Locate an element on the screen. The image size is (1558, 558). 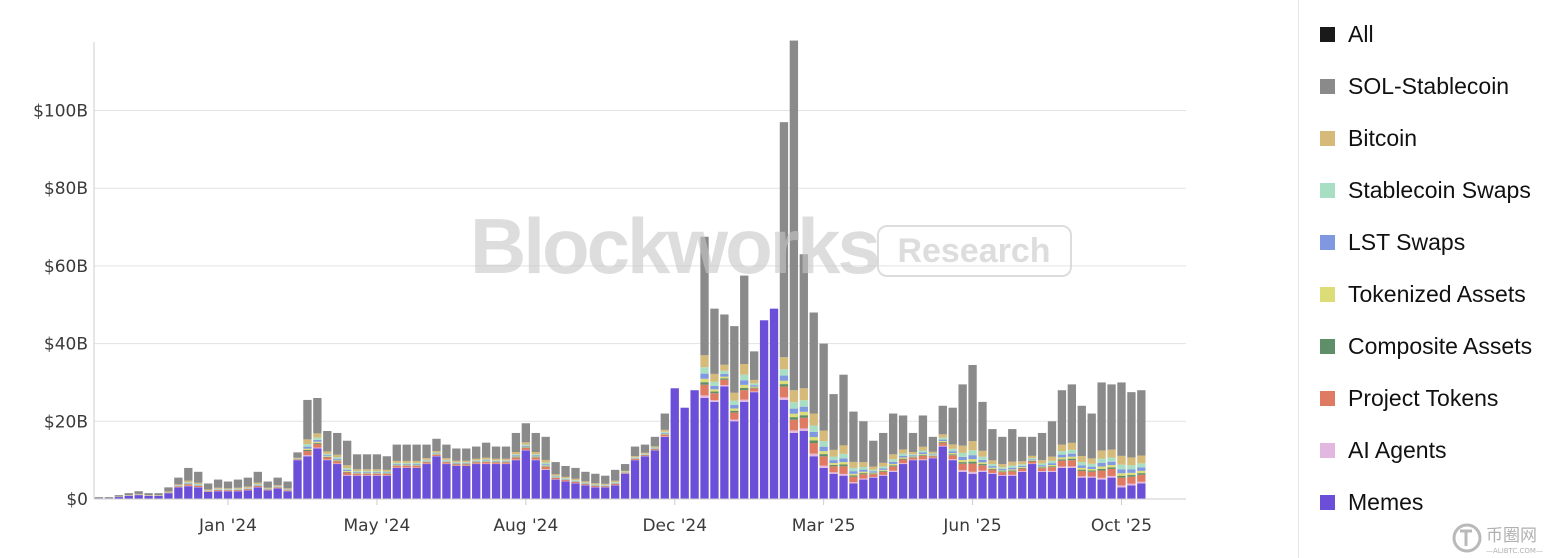
legend-item-lst-swaps: LST Swaps is located at coordinates (1438, 242).